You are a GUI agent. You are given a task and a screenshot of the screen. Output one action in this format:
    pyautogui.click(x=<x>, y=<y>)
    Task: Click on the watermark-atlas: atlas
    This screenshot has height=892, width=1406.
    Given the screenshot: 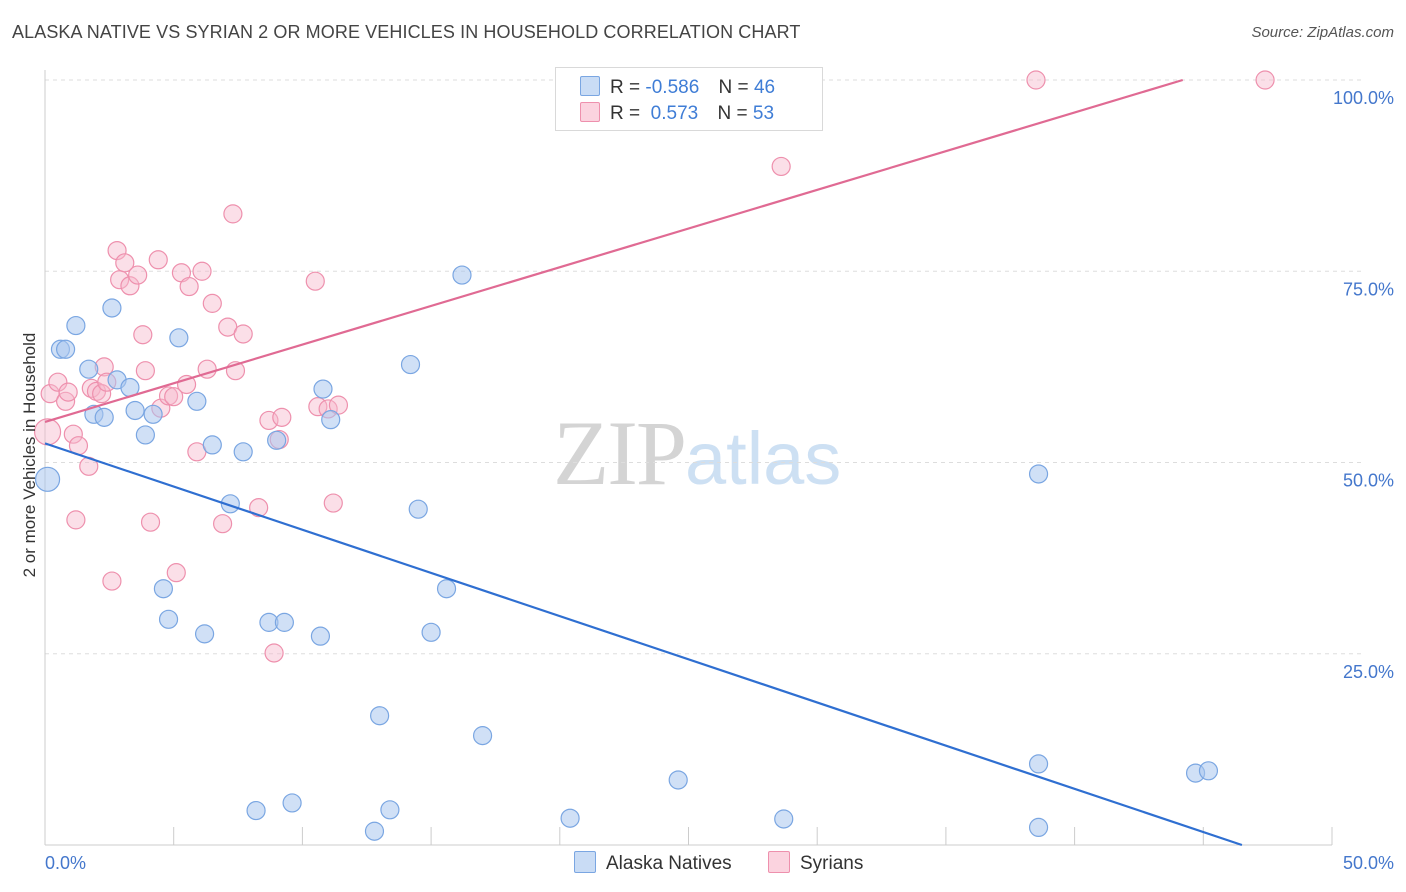 What is the action you would take?
    pyautogui.click(x=763, y=458)
    